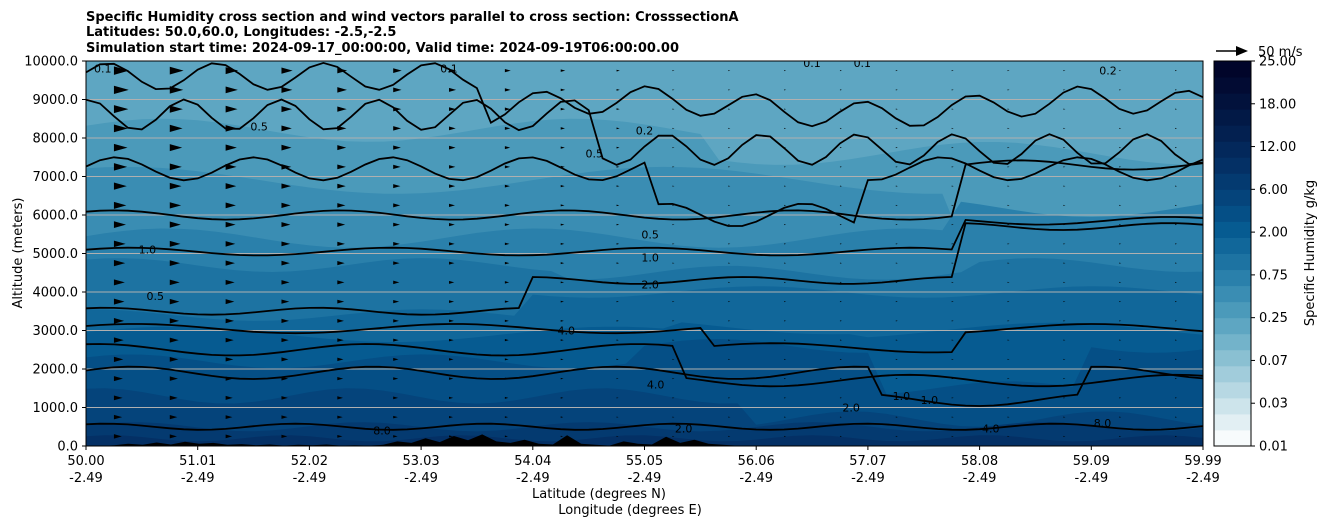  What do you see at coordinates (1277, 104) in the screenshot?
I see `colorbar-tick-label: 18.00` at bounding box center [1277, 104].